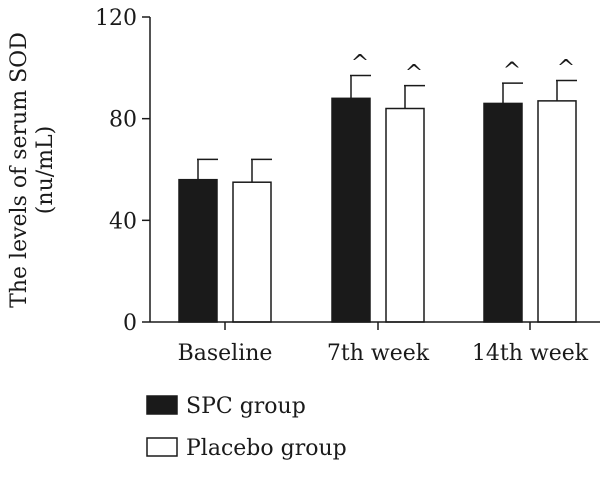 Image resolution: width=600 pixels, height=478 pixels. What do you see at coordinates (246, 427) in the screenshot?
I see `legend: SPC group Placebo group` at bounding box center [246, 427].